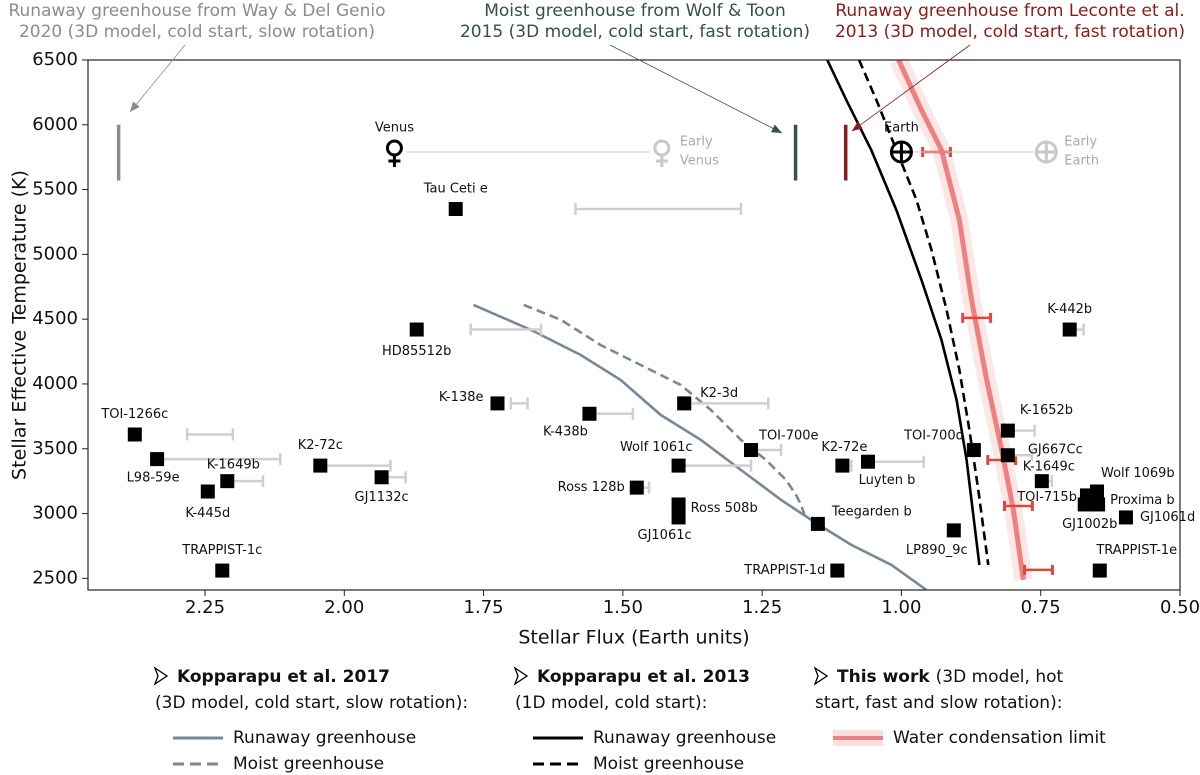 The image size is (1200, 775). Describe the element at coordinates (565, 431) in the screenshot. I see `planet-label: K-438b` at that location.